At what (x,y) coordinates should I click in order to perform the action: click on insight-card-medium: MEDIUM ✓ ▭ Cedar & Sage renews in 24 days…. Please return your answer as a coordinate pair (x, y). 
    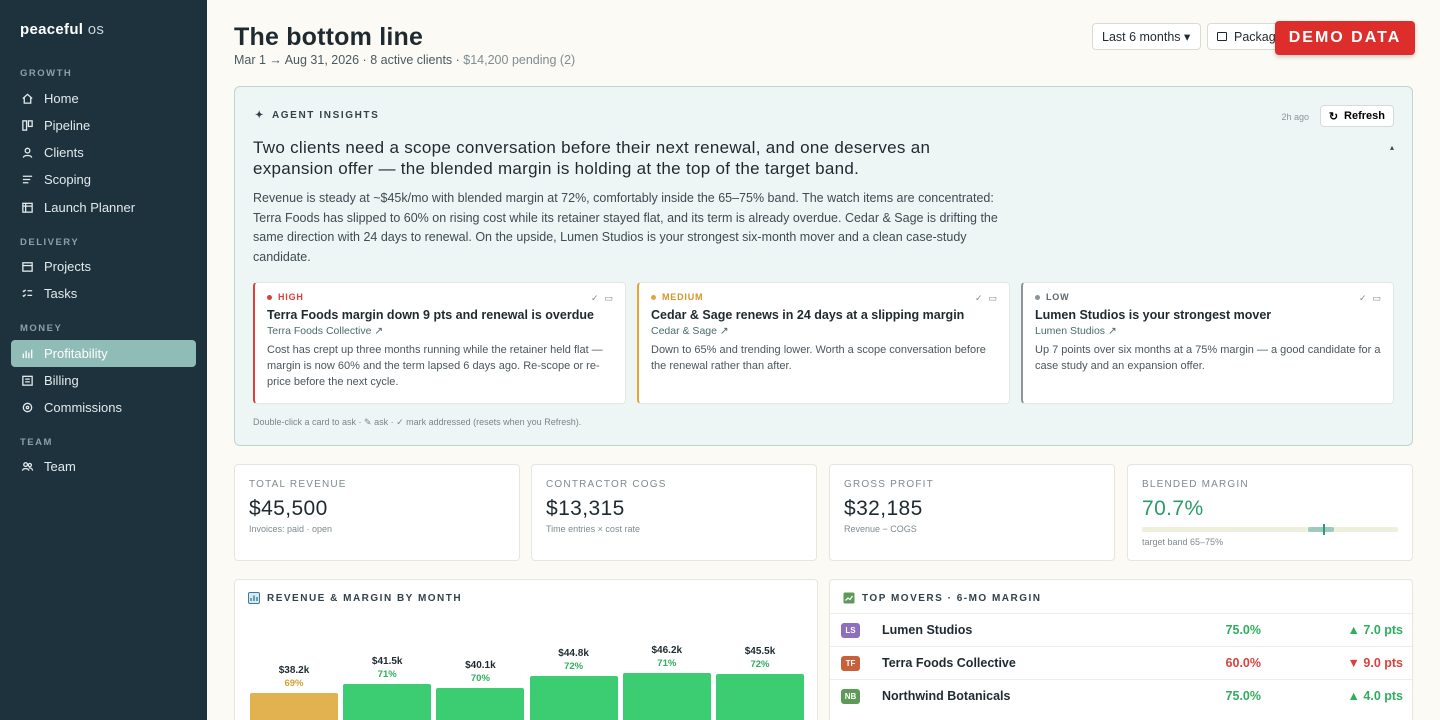
    Looking at the image, I should click on (823, 343).